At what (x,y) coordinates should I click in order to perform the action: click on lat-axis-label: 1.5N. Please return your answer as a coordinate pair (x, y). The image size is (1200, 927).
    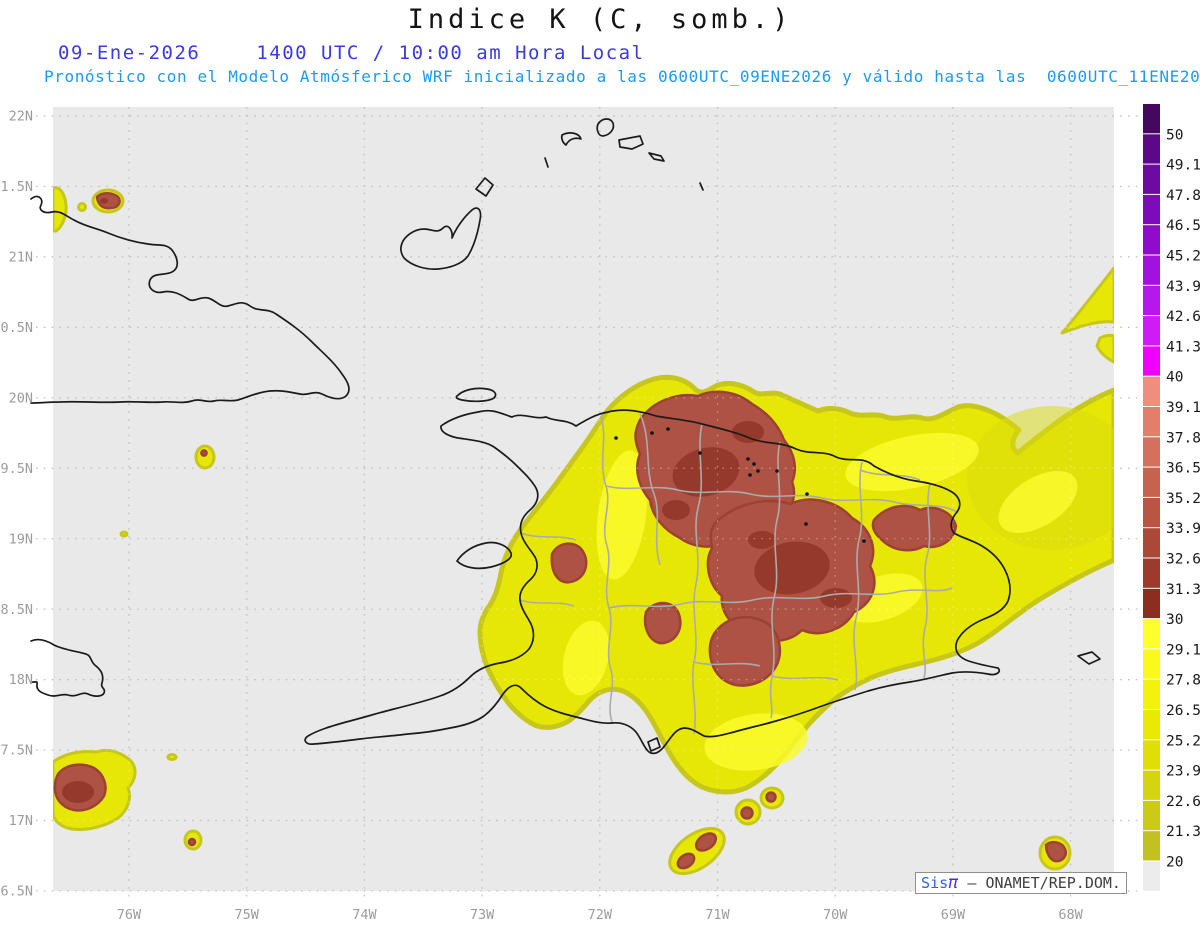
    Looking at the image, I should click on (16, 187).